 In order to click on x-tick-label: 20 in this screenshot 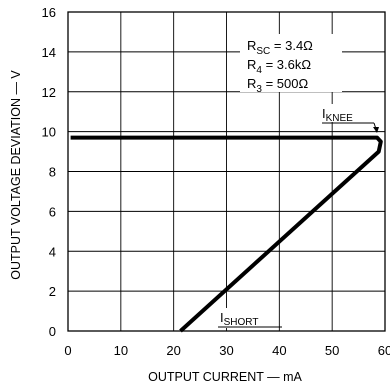, I will do `click(173, 350)`.